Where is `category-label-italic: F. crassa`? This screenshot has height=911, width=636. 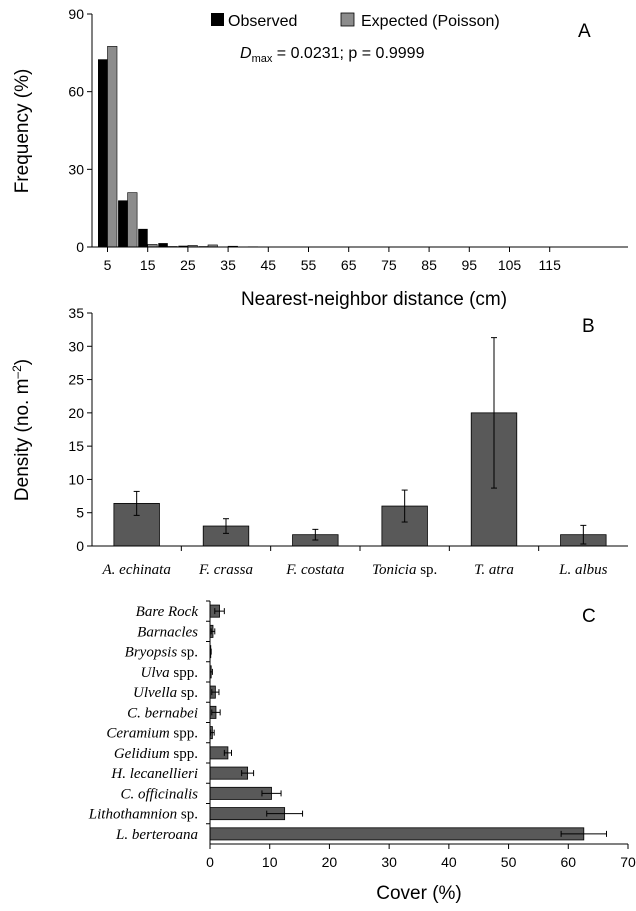
category-label-italic: F. crassa is located at coordinates (225, 570).